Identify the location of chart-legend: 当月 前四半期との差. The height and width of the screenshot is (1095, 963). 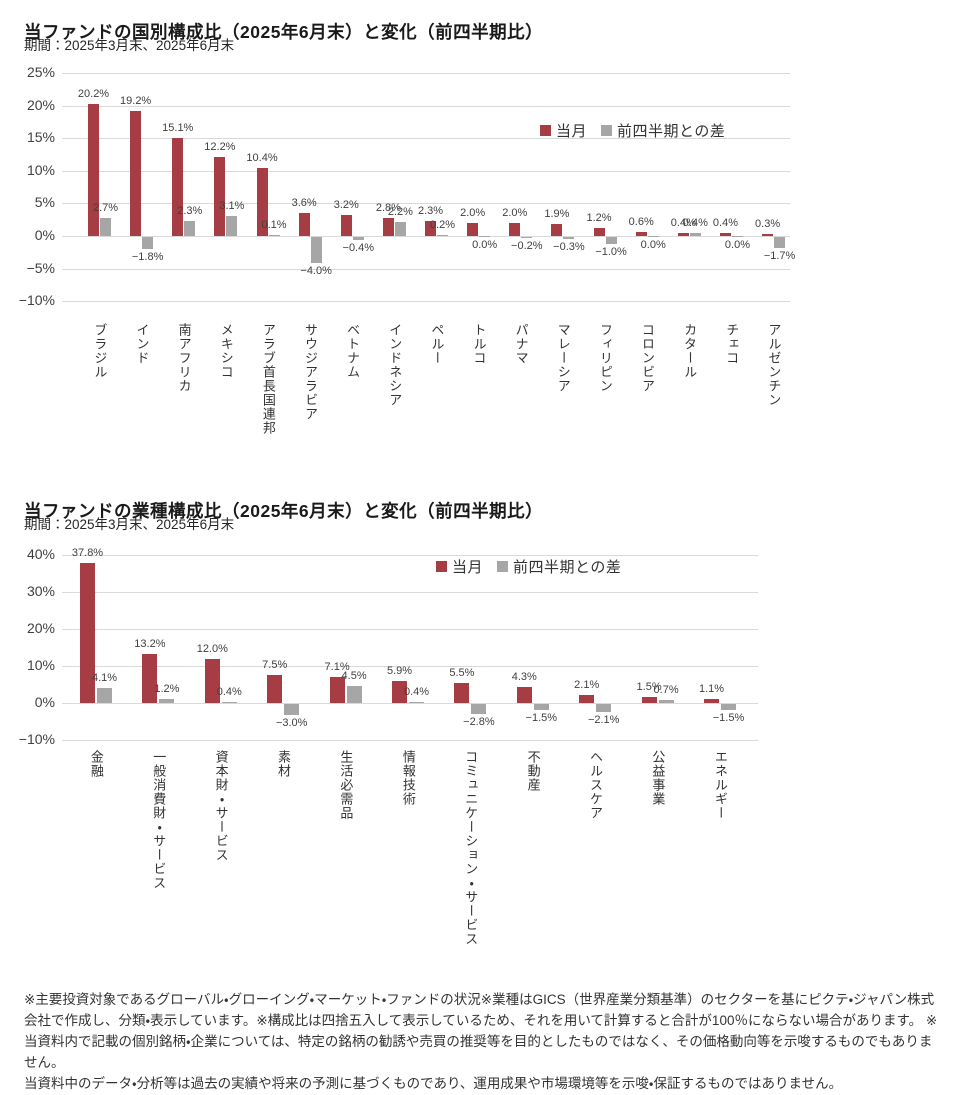
(528, 566).